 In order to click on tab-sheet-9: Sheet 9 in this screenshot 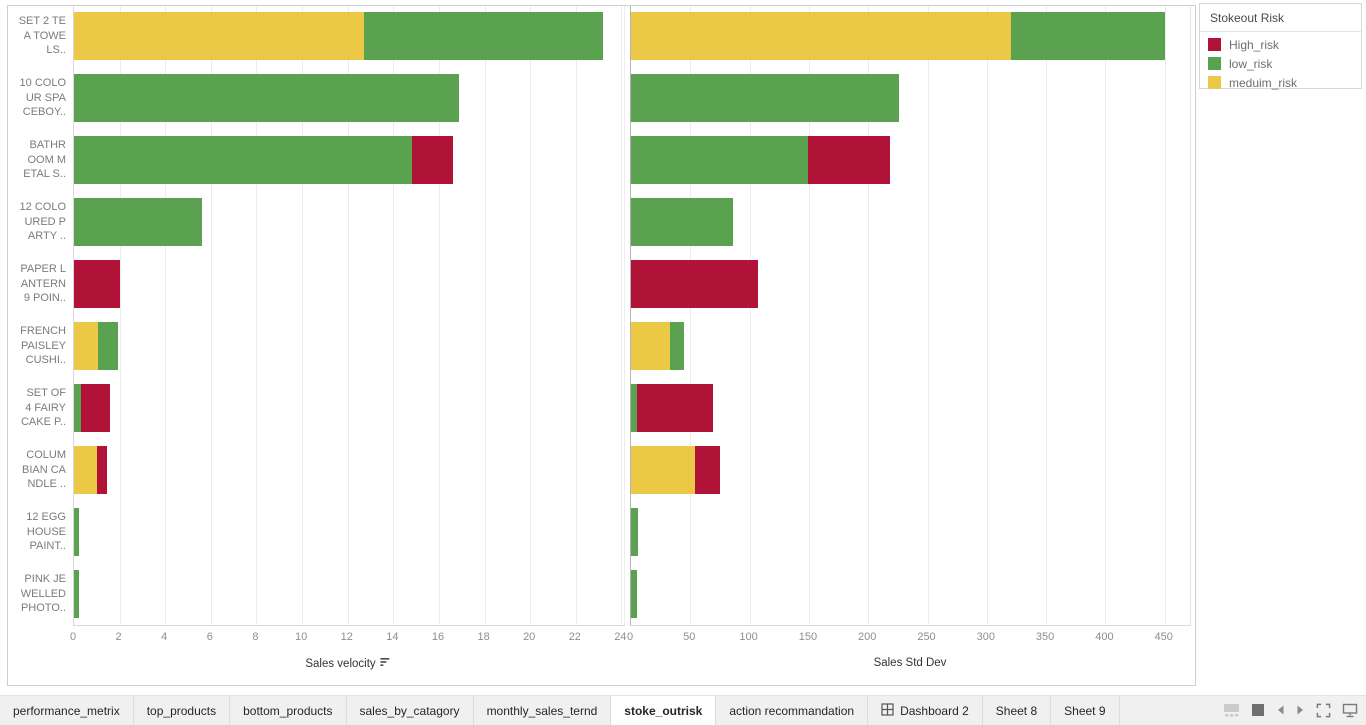, I will do `click(1085, 710)`.